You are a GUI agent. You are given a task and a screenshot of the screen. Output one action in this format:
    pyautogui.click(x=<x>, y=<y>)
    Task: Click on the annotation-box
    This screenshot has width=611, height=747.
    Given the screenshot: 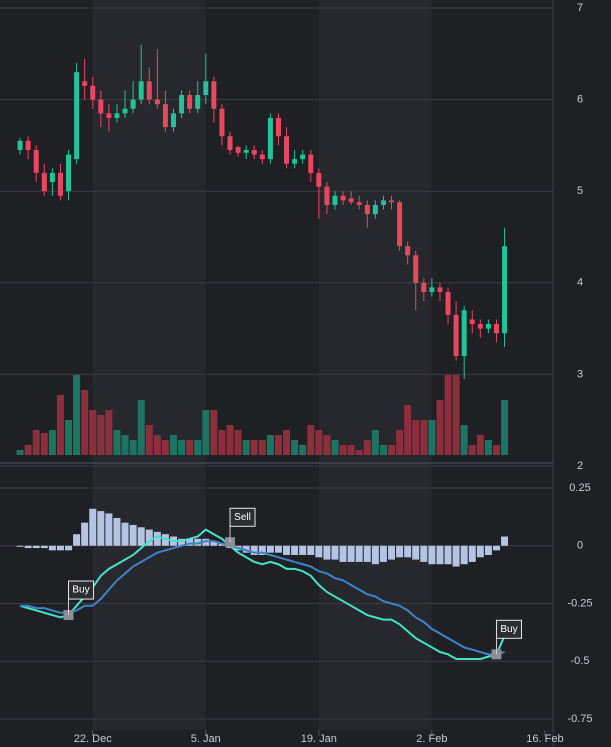 What is the action you would take?
    pyautogui.click(x=242, y=517)
    